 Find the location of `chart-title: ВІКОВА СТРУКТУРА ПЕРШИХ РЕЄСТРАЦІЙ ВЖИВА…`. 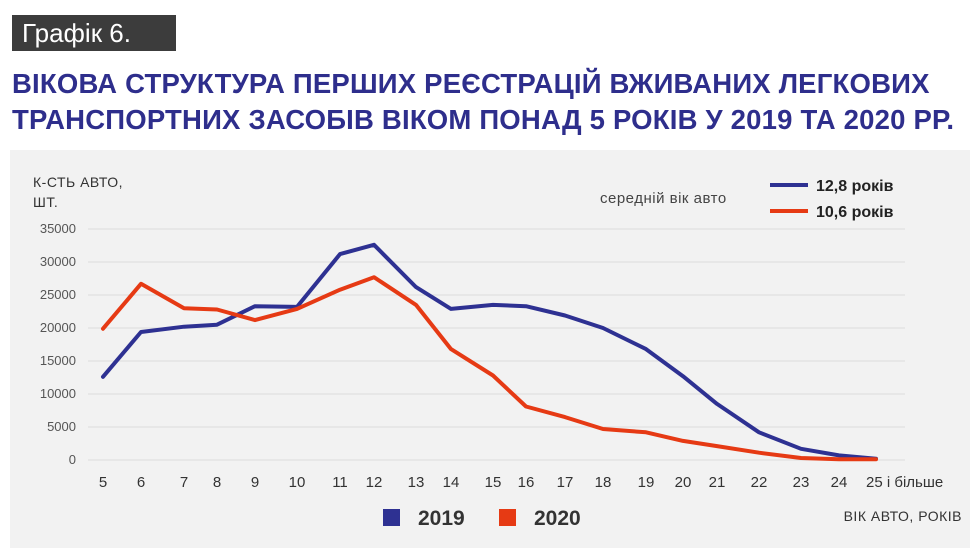

chart-title: ВІКОВА СТРУКТУРА ПЕРШИХ РЕЄСТРАЦІЙ ВЖИВА… is located at coordinates (492, 102).